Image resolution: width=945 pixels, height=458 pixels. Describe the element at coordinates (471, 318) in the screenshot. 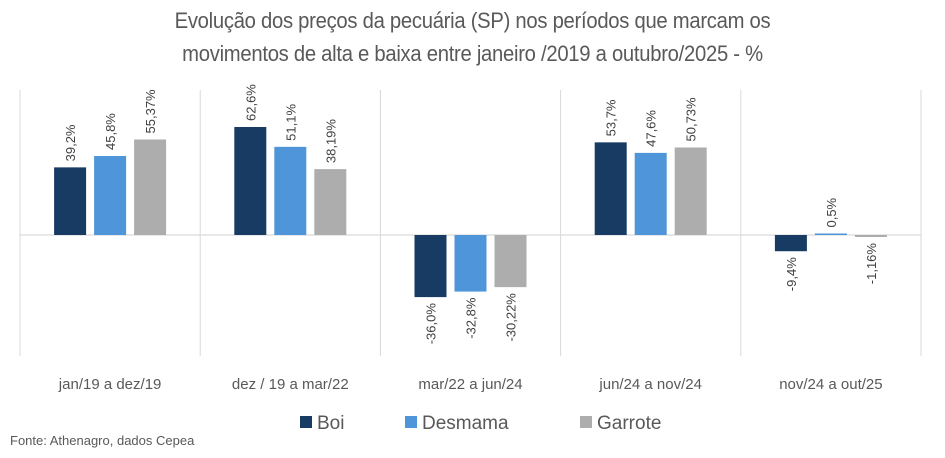

I see `data-label: -32,8%` at that location.